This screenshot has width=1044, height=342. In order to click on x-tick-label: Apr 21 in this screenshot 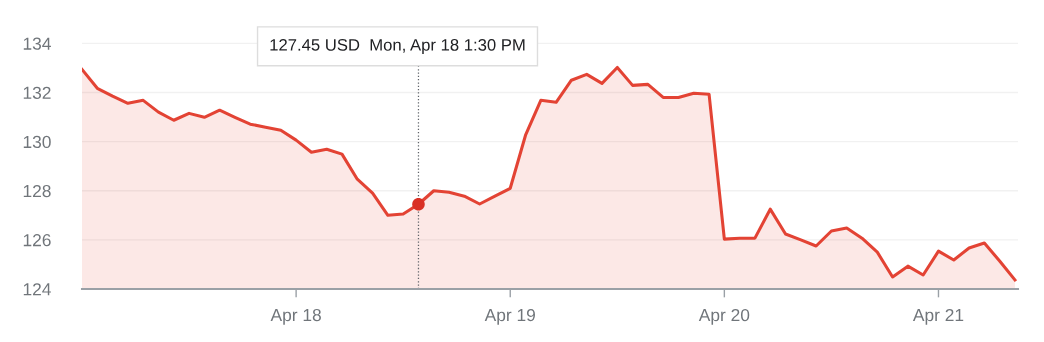, I will do `click(938, 316)`.